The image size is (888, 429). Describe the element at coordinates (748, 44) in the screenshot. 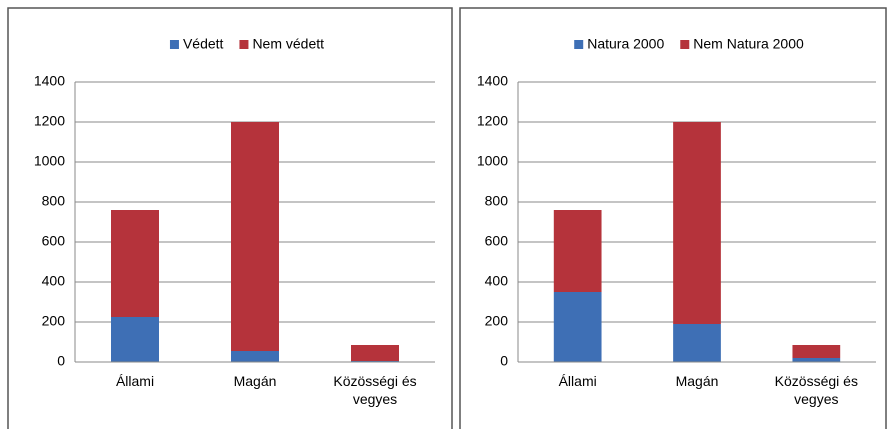

I see `legend-label: Nem Natura 2000` at that location.